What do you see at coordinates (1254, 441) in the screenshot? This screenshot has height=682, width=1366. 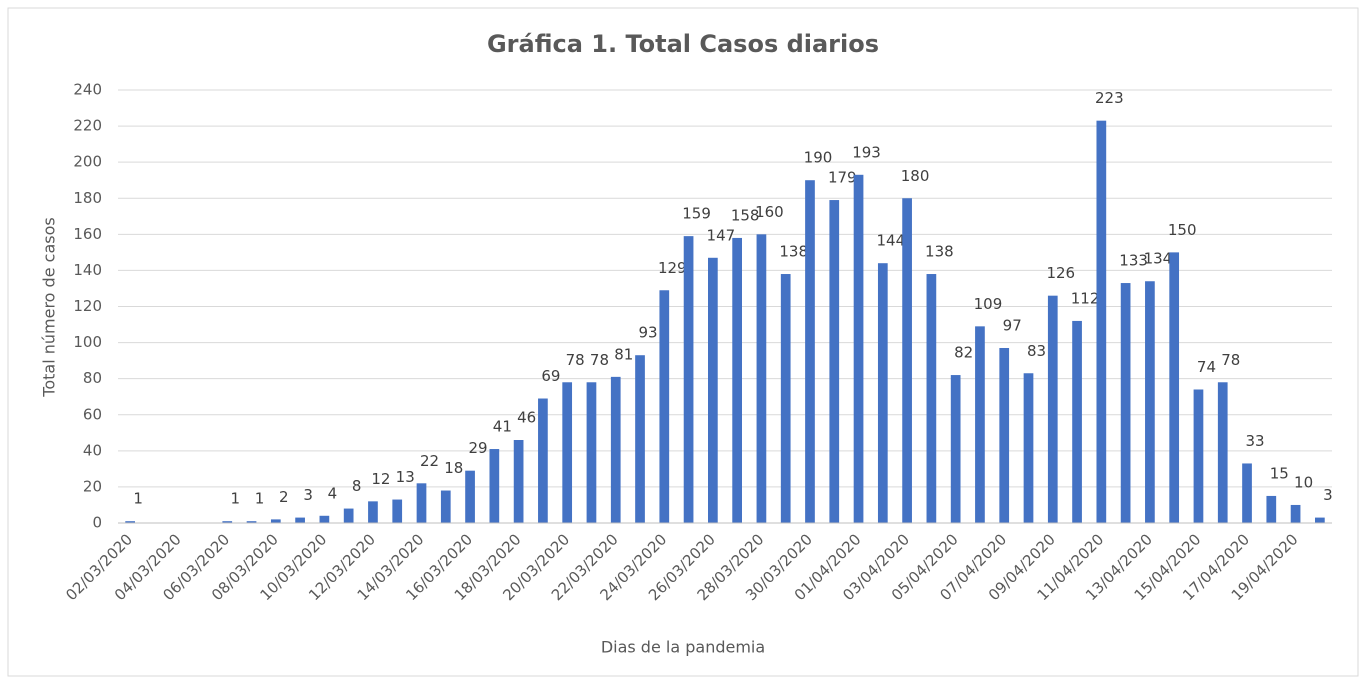 I see `data-label: 33` at bounding box center [1254, 441].